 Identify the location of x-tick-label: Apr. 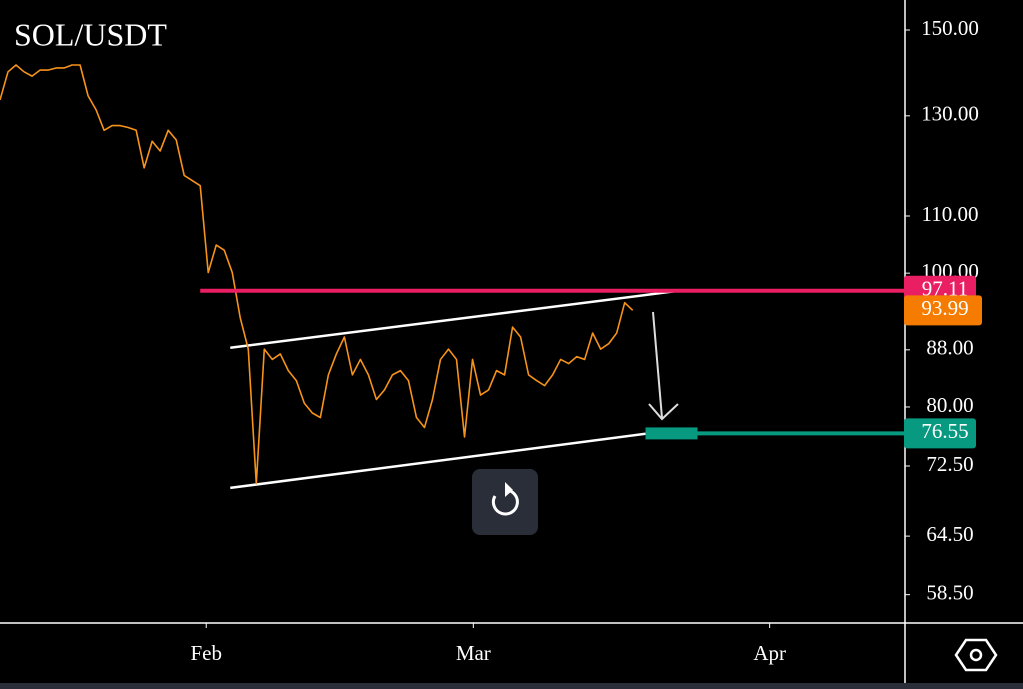
(769, 653).